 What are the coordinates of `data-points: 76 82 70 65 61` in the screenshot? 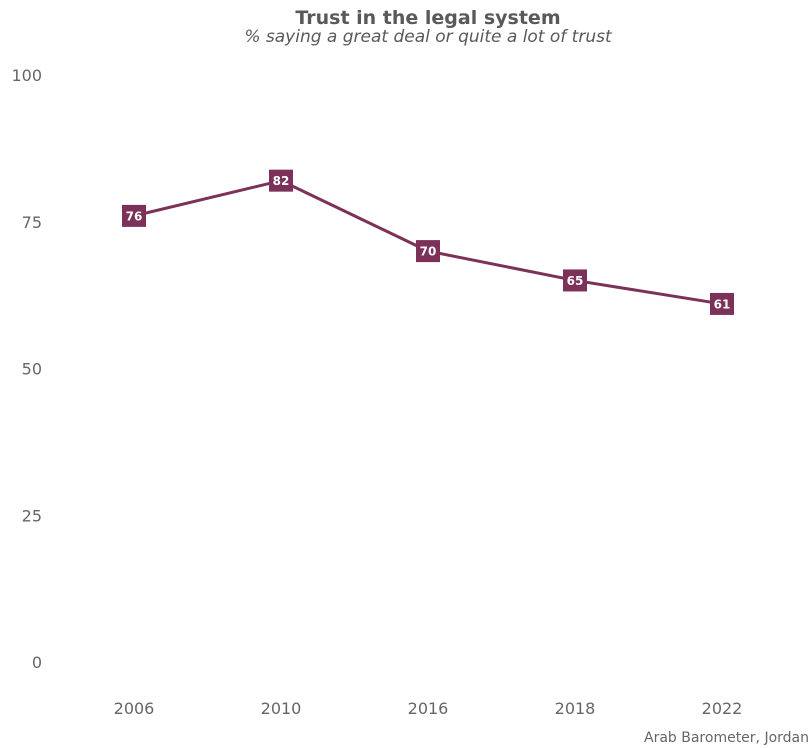 It's located at (428, 242).